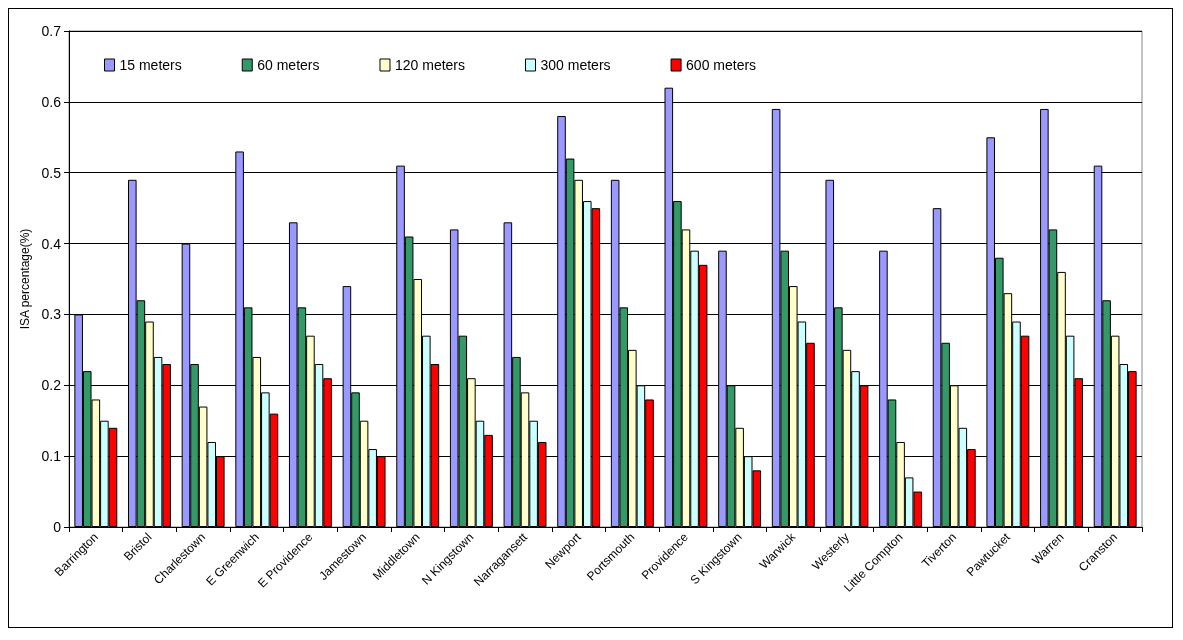  What do you see at coordinates (51, 314) in the screenshot?
I see `y-tick-label: 0.3` at bounding box center [51, 314].